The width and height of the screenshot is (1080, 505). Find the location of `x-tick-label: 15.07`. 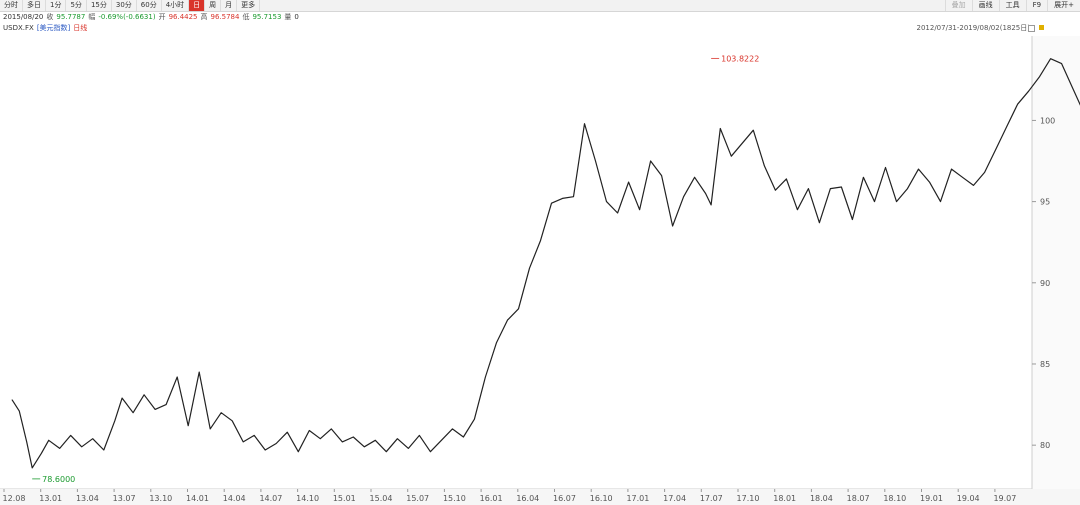

x-tick-label: 15.07 is located at coordinates (417, 498).